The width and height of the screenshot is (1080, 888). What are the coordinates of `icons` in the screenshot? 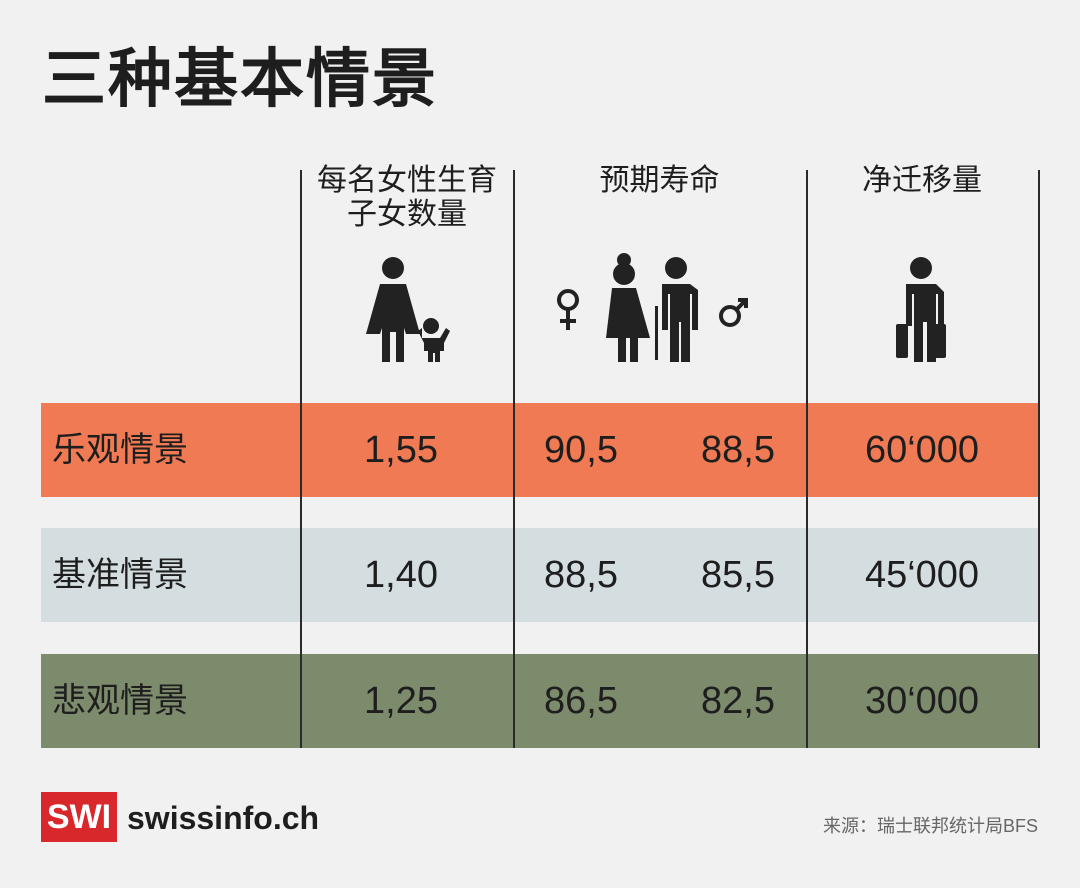 It's located at (656, 307).